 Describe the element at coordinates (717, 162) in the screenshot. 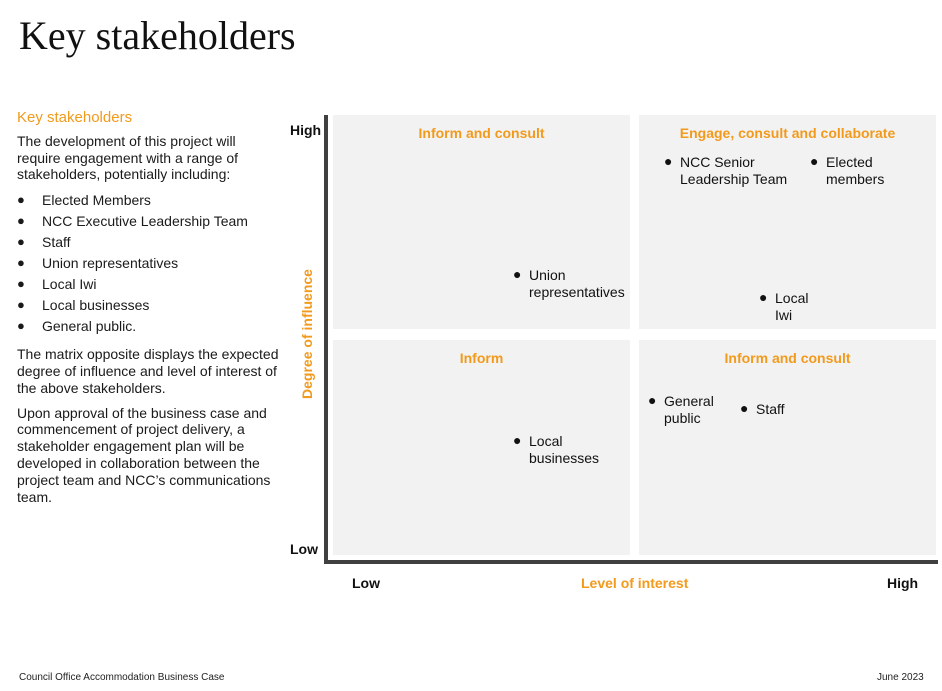

I see `stakeholder-label: NCC Senior` at that location.